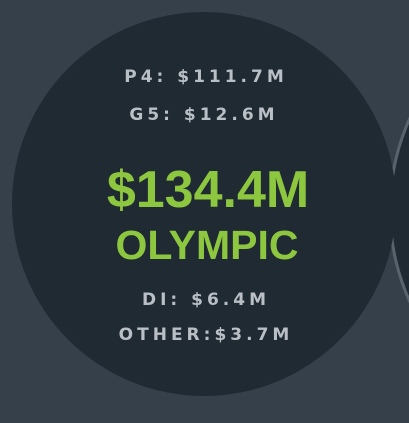 This screenshot has height=423, width=409. Describe the element at coordinates (206, 77) in the screenshot. I see `p4-line: P4: $111.7M` at that location.